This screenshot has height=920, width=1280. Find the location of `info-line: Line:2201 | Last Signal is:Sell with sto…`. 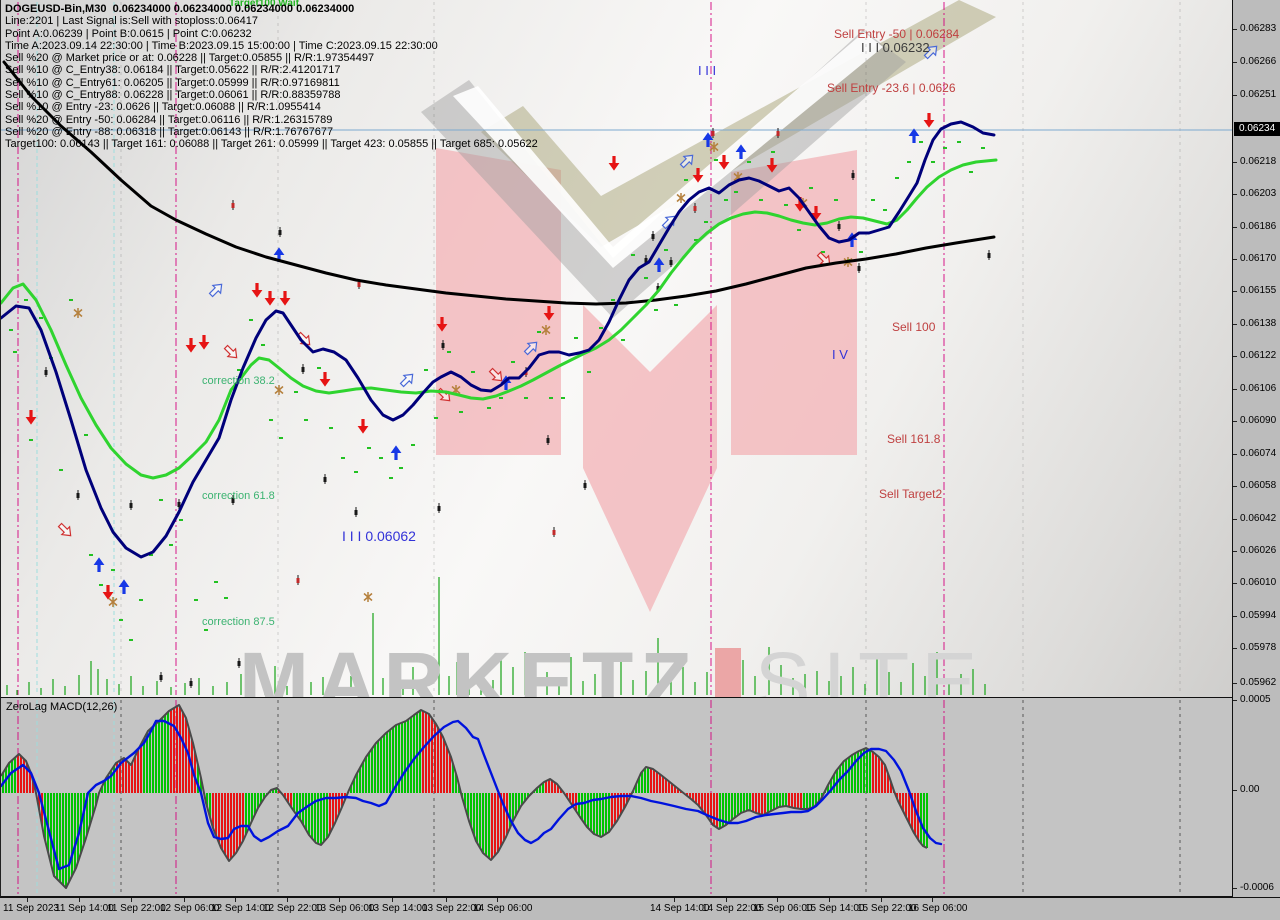

info-line: Line:2201 | Last Signal is:Sell with sto… is located at coordinates (131, 21).